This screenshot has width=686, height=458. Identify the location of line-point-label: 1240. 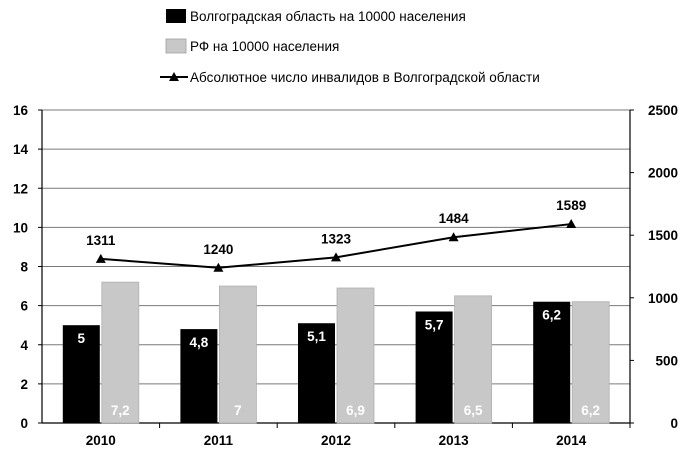
(218, 249).